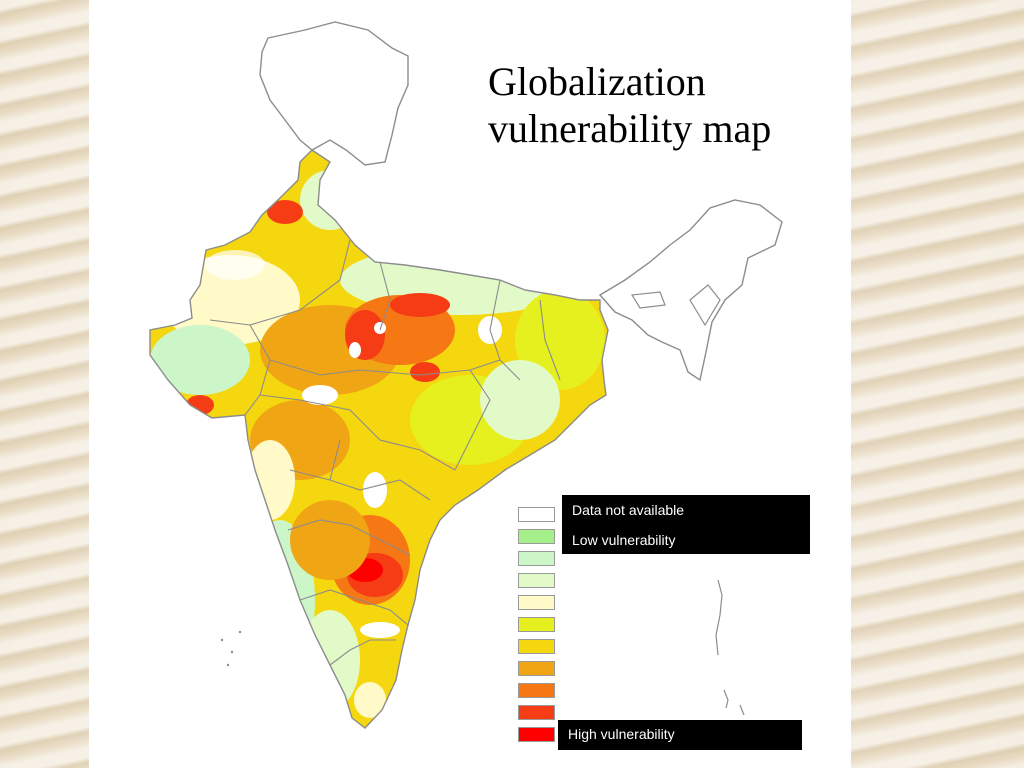 Image resolution: width=1024 pixels, height=768 pixels. What do you see at coordinates (658, 105) in the screenshot?
I see `slide-title: Globalization vulnerability map` at bounding box center [658, 105].